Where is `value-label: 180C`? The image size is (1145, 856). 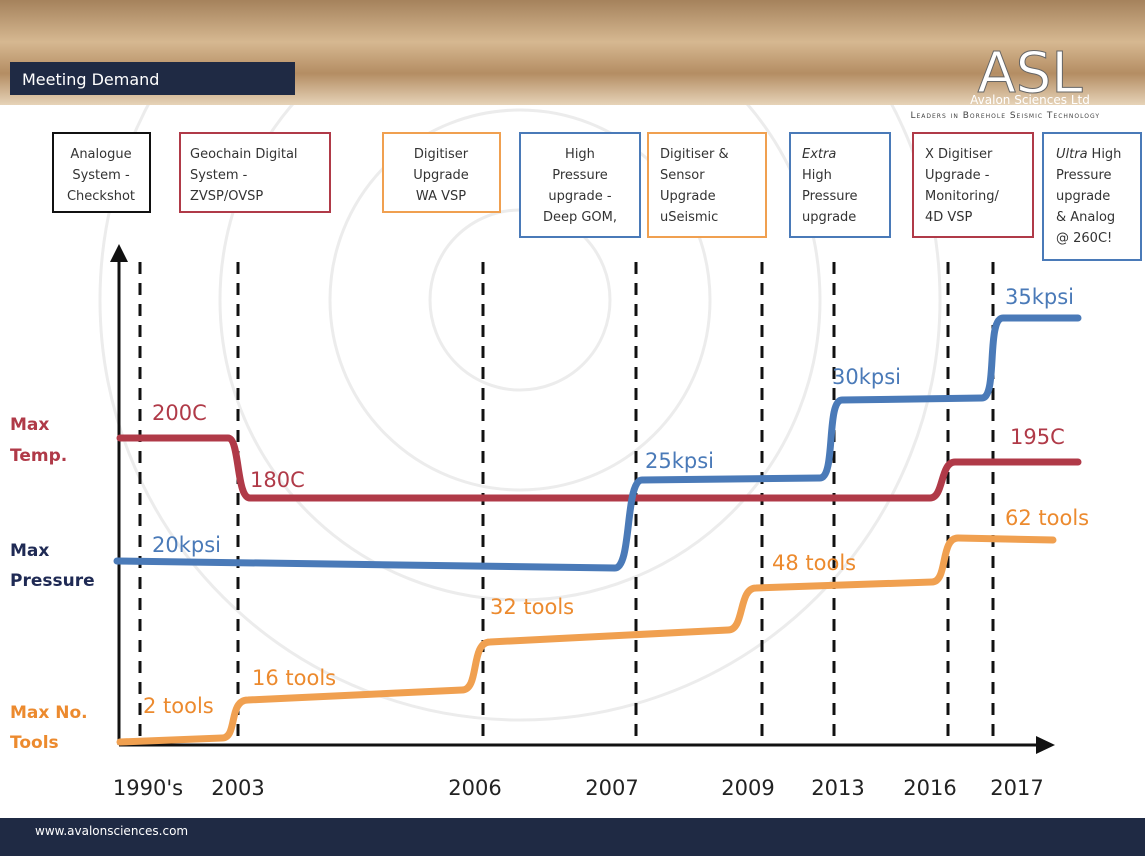
value-label: 180C is located at coordinates (277, 480).